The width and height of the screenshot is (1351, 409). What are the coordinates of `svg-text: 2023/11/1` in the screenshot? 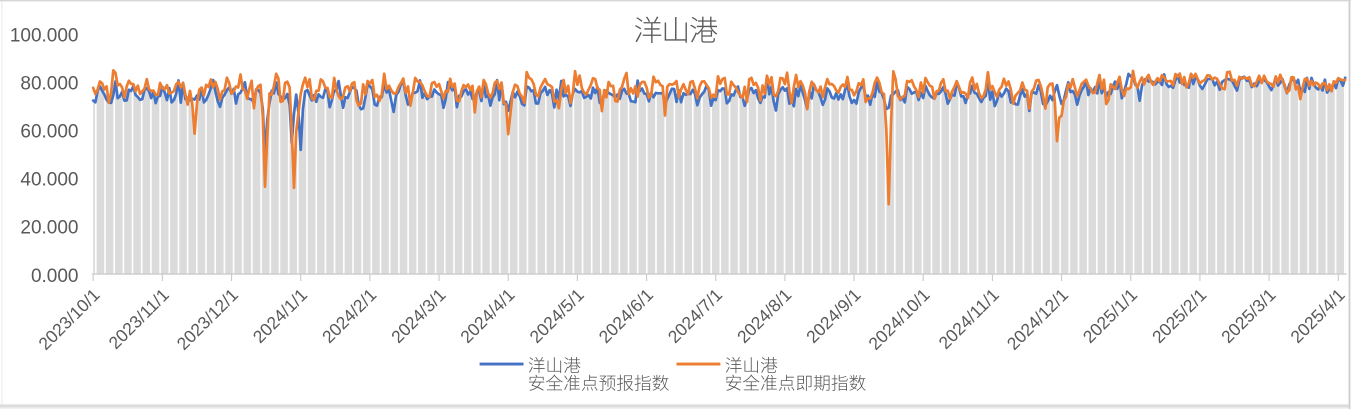 It's located at (139, 319).